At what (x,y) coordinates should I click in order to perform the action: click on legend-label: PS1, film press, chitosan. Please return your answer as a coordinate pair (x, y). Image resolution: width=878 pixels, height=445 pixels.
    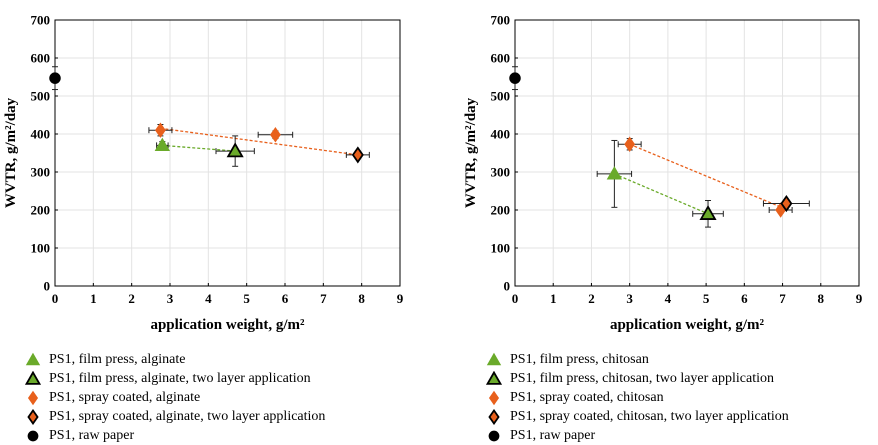
    Looking at the image, I should click on (579, 359).